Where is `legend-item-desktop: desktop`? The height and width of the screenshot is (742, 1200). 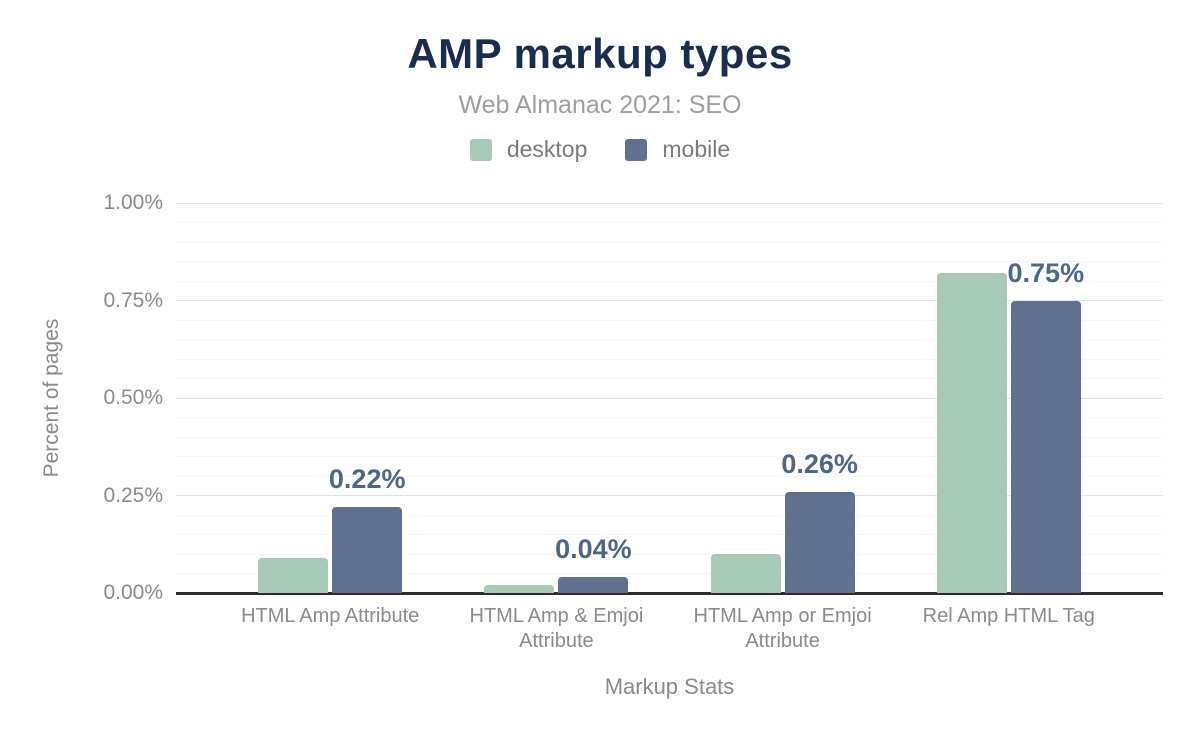
legend-item-desktop: desktop is located at coordinates (528, 149).